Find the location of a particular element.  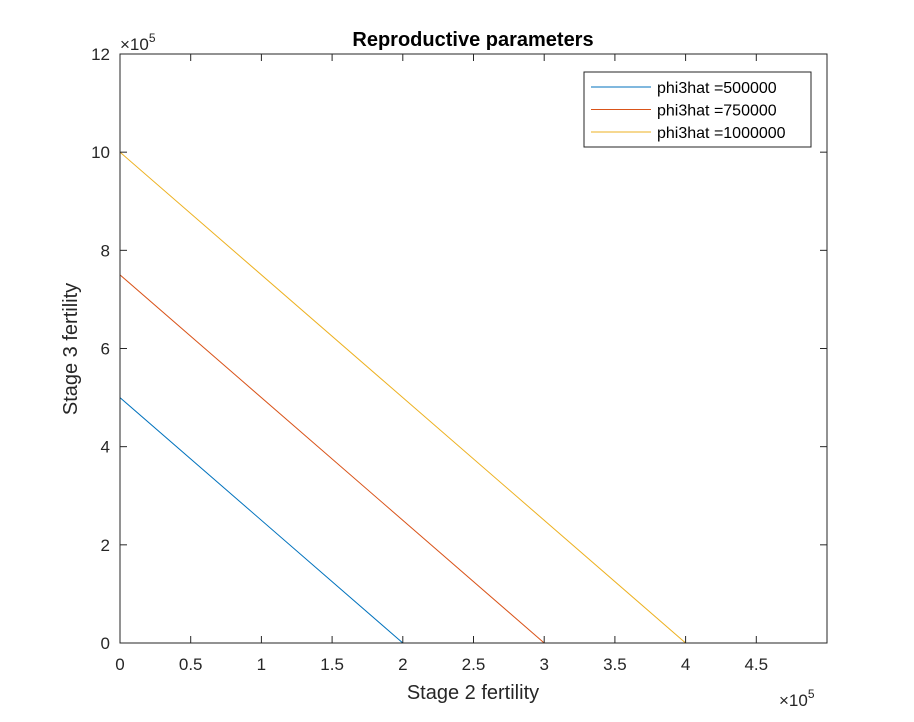

x-tick-label: 4.5 is located at coordinates (756, 664).